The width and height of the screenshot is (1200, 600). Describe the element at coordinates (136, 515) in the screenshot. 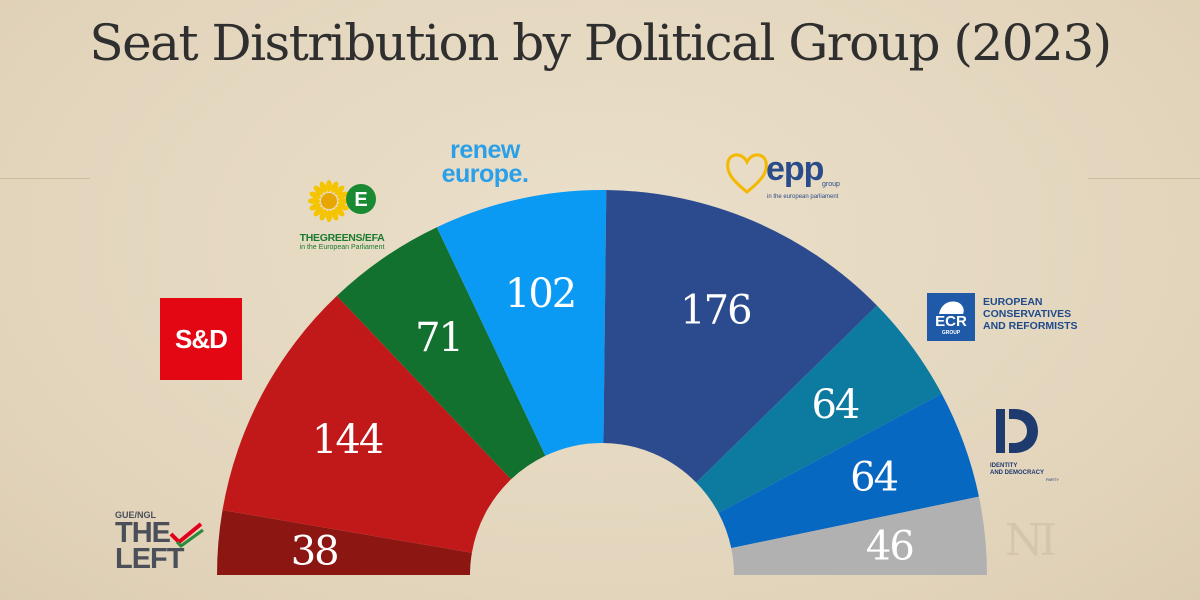

I see `left-logo-small: GUE/NGL` at that location.